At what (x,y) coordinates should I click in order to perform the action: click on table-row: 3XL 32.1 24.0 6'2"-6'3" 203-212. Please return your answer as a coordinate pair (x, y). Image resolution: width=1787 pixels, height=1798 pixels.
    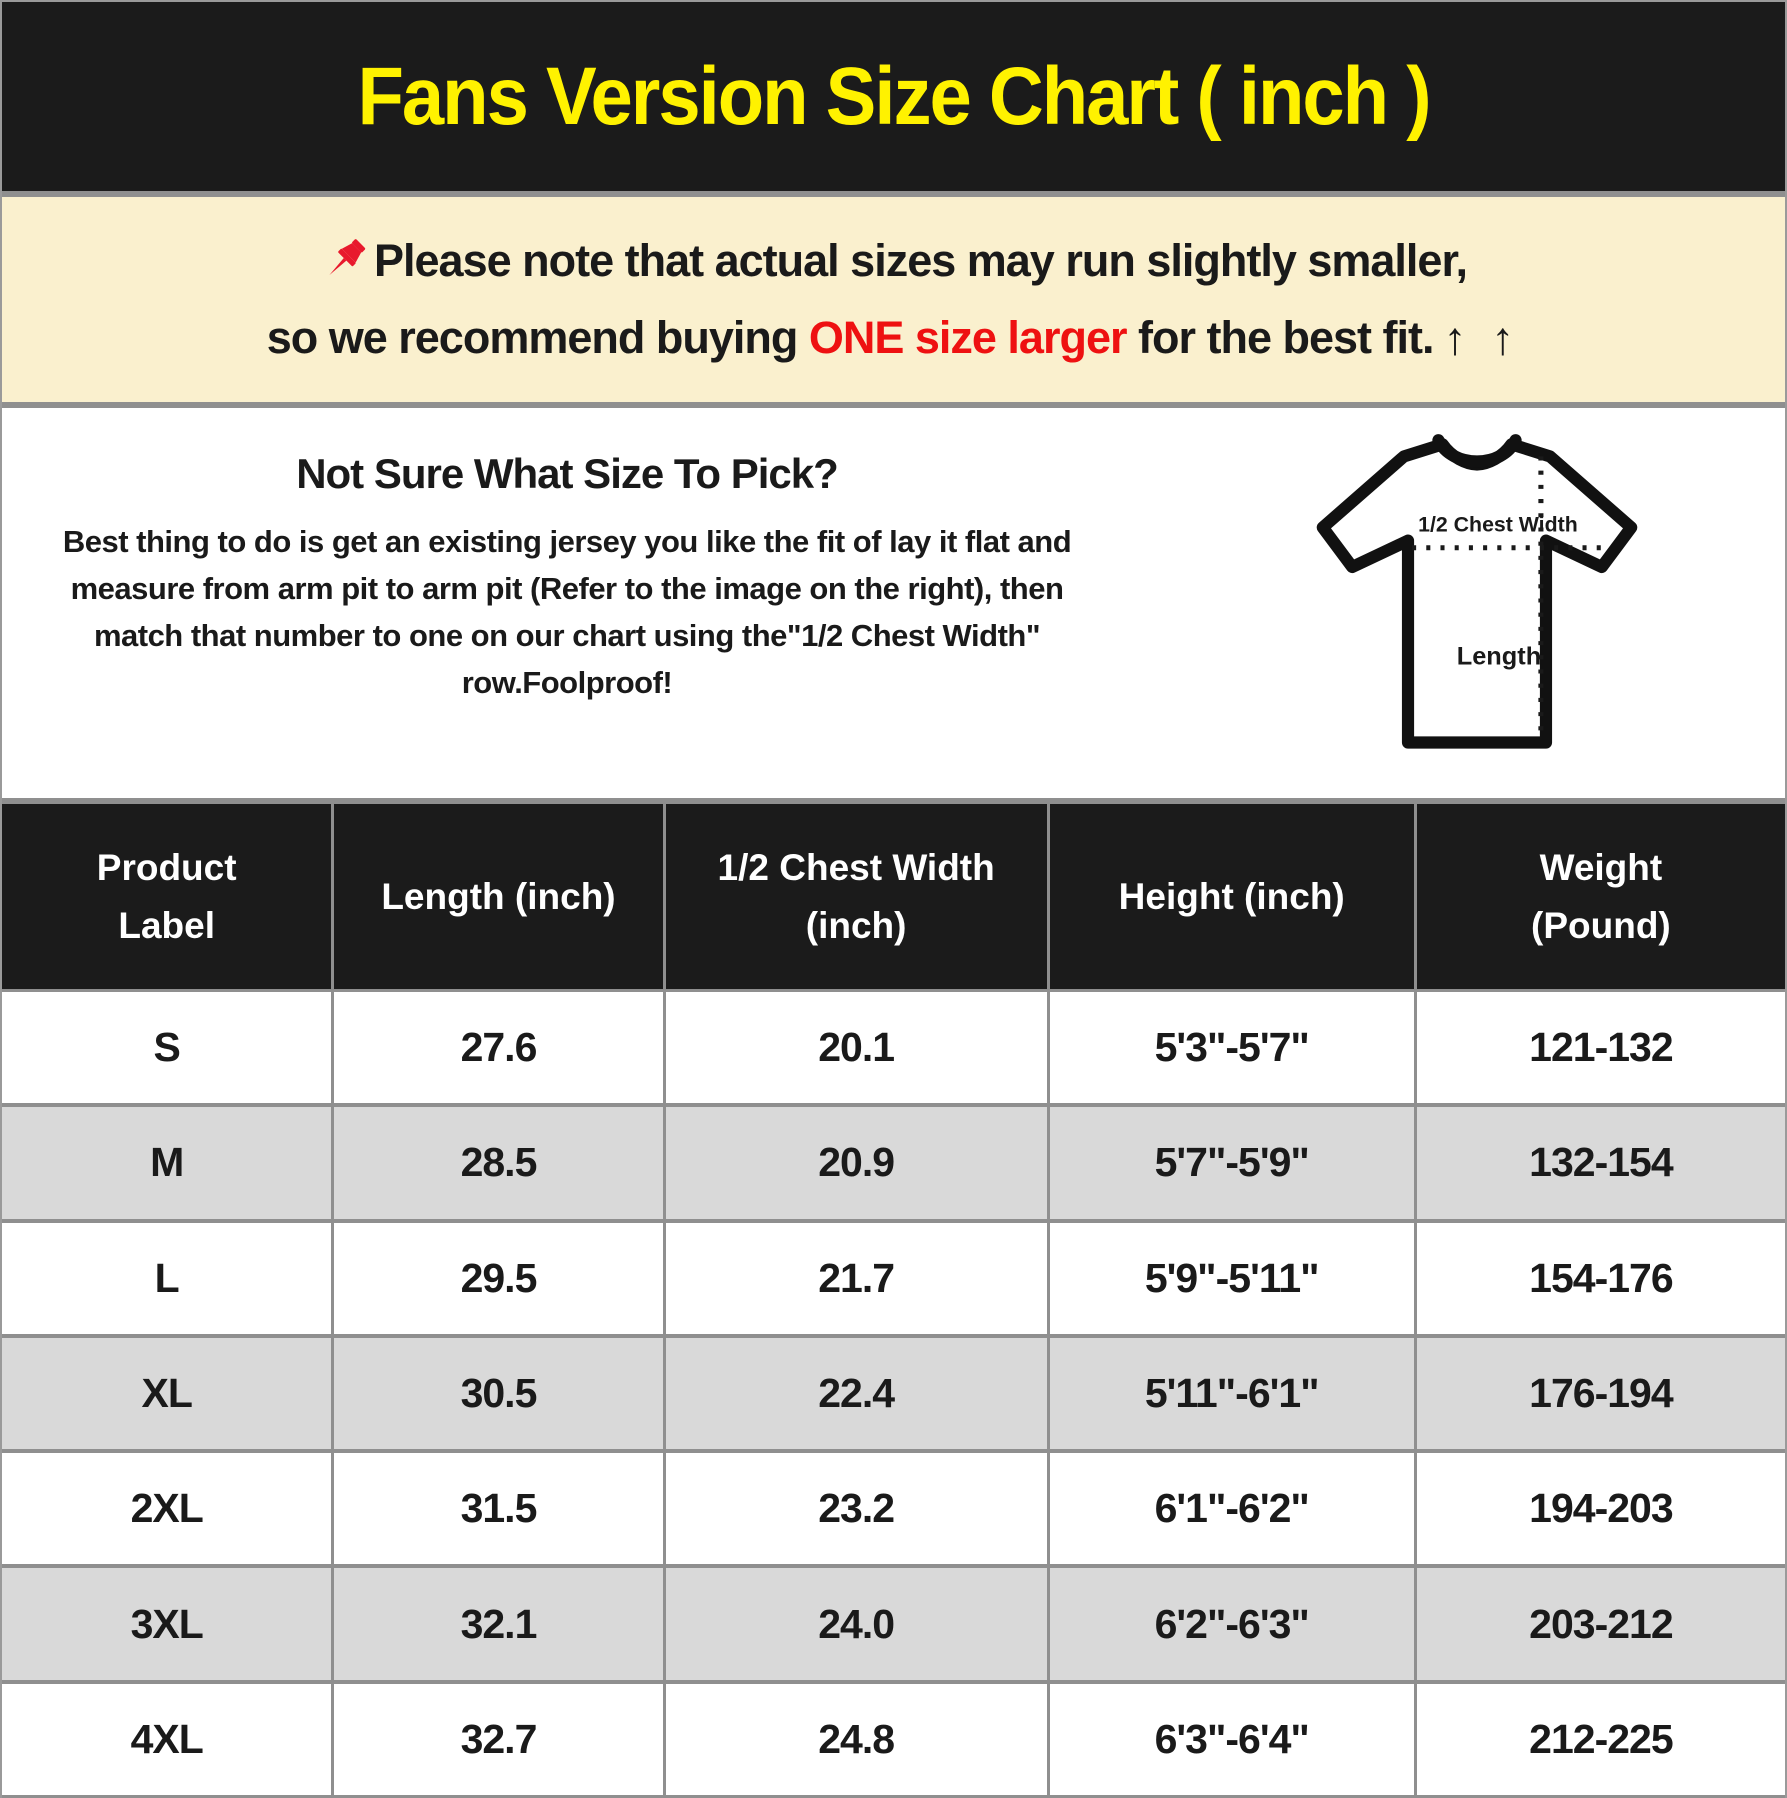
    Looking at the image, I should click on (893, 1622).